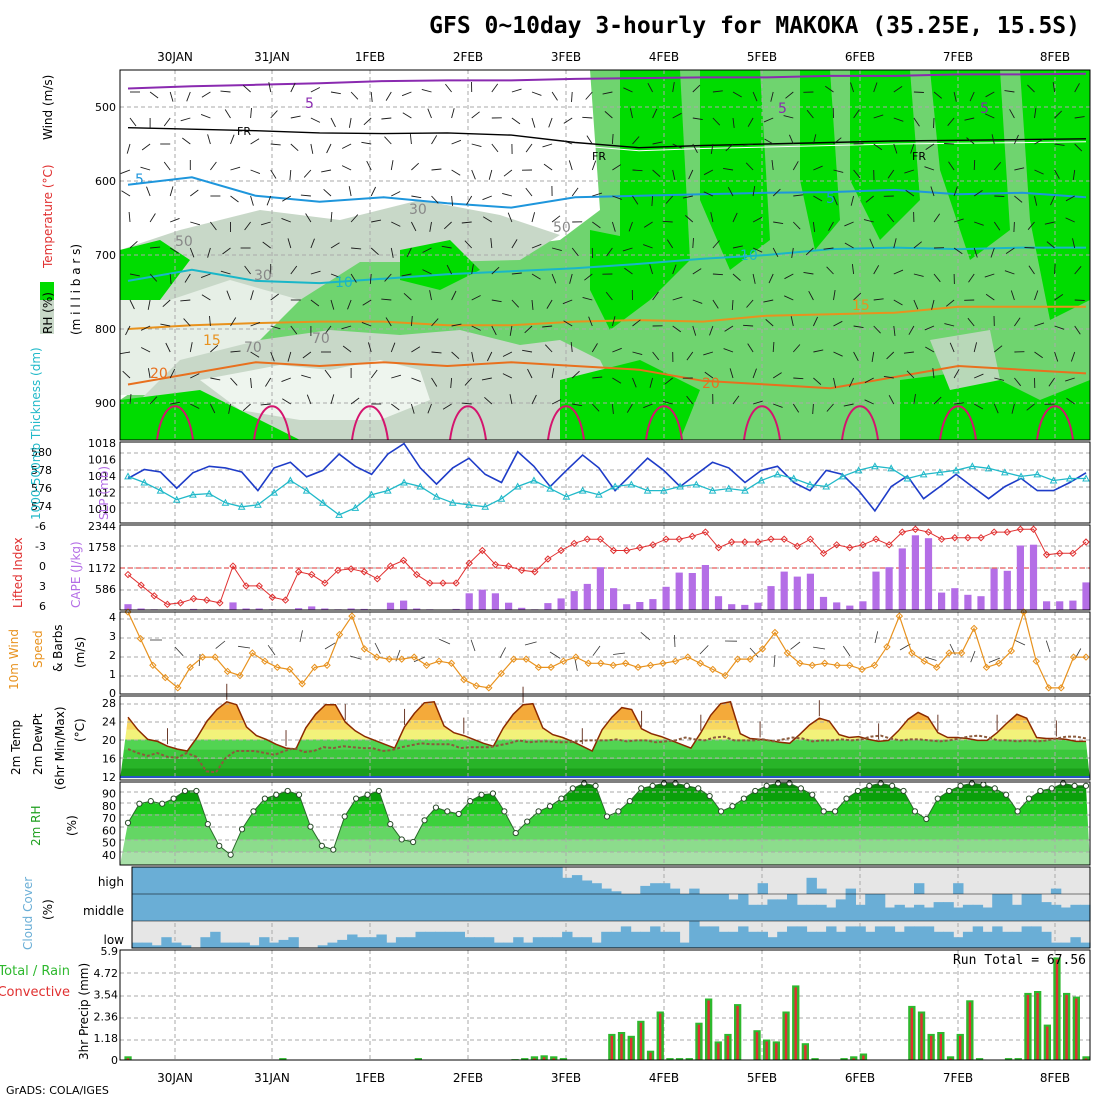  What do you see at coordinates (102, 547) in the screenshot?
I see `cape-tick-label: 1758` at bounding box center [102, 547].